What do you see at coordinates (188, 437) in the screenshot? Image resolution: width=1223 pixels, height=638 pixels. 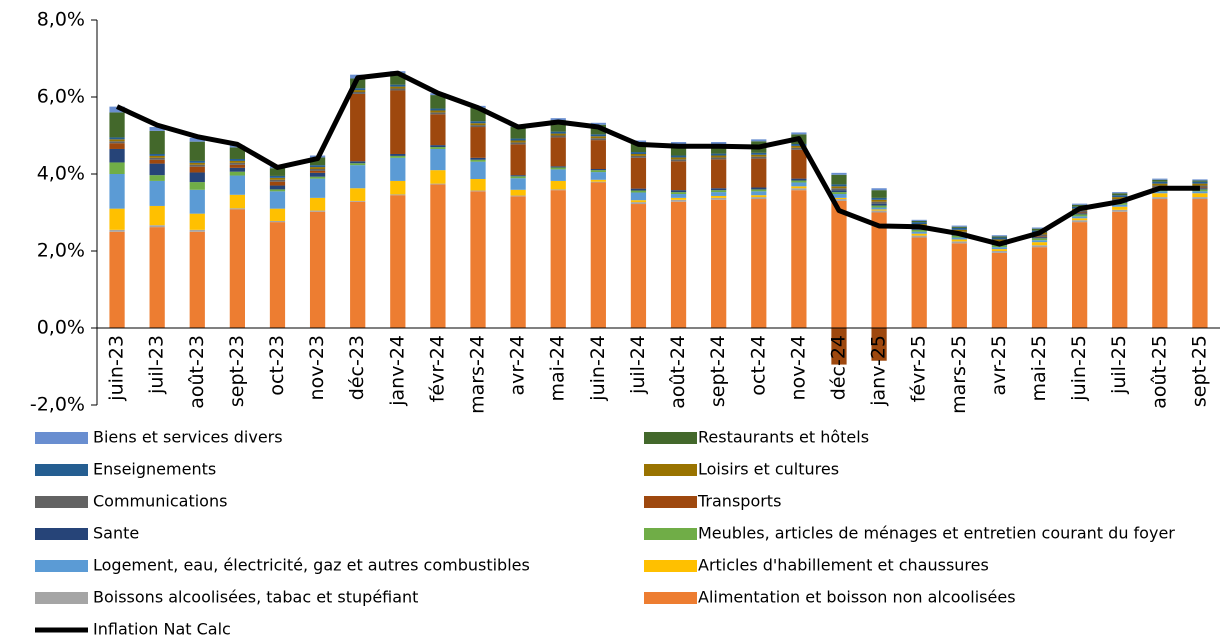 I see `legend-label: Biens et services divers` at bounding box center [188, 437].